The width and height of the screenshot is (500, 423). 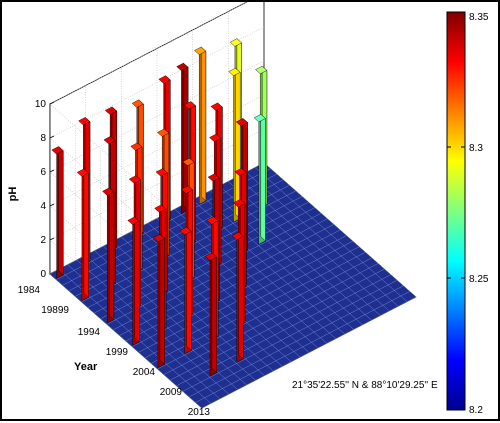 What do you see at coordinates (43, 240) in the screenshot?
I see `z-tick-2: 2` at bounding box center [43, 240].